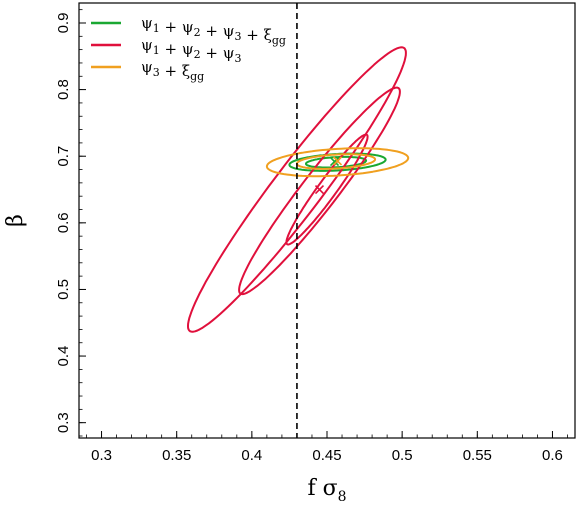 The image size is (577, 509). What do you see at coordinates (172, 70) in the screenshot?
I see `legend-label: ψ3 + ξgg` at bounding box center [172, 70].